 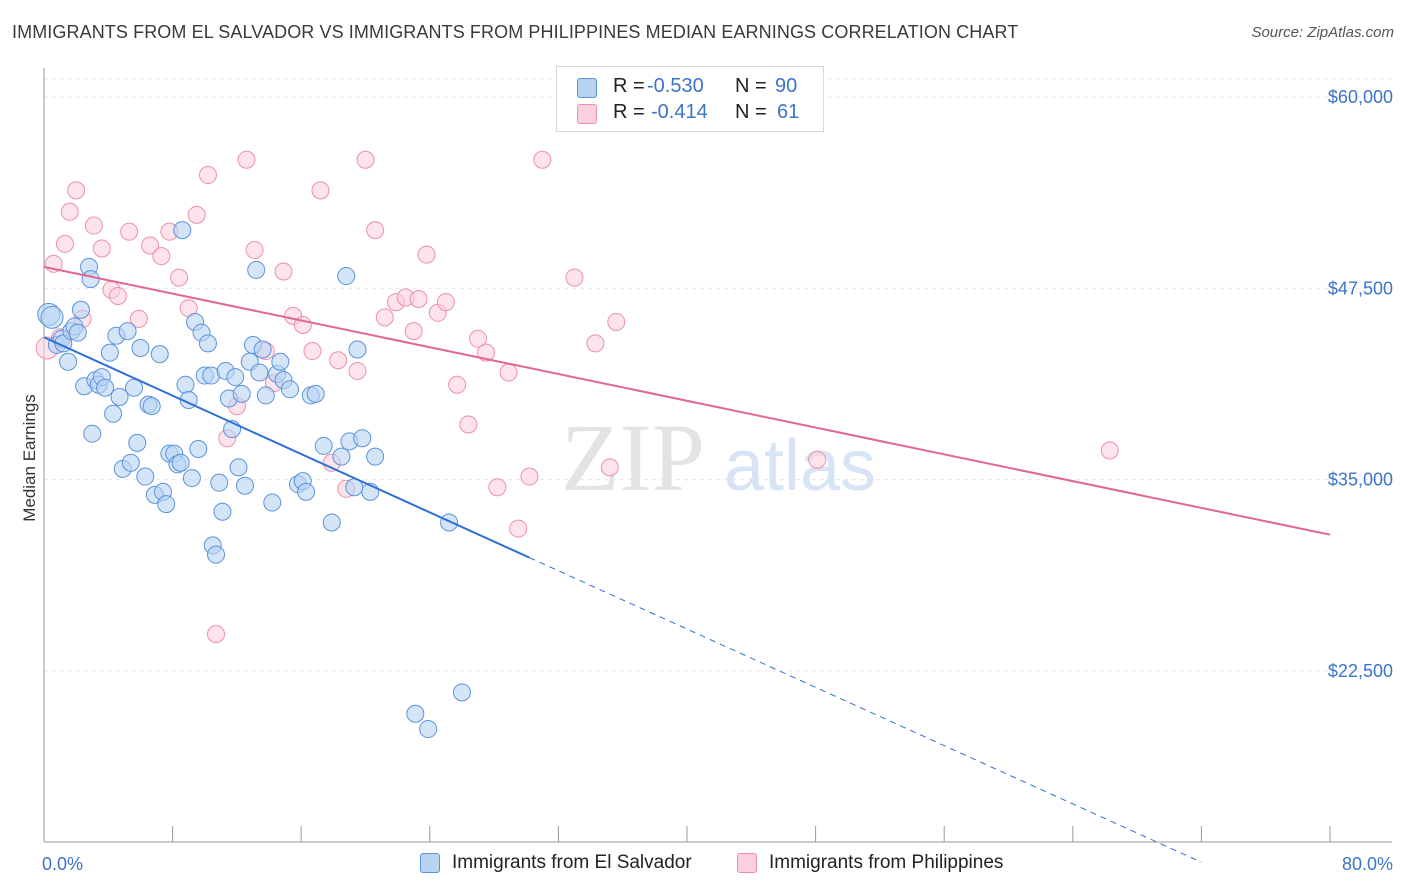 I want to click on watermark-atlas: atlas, so click(x=800, y=466).